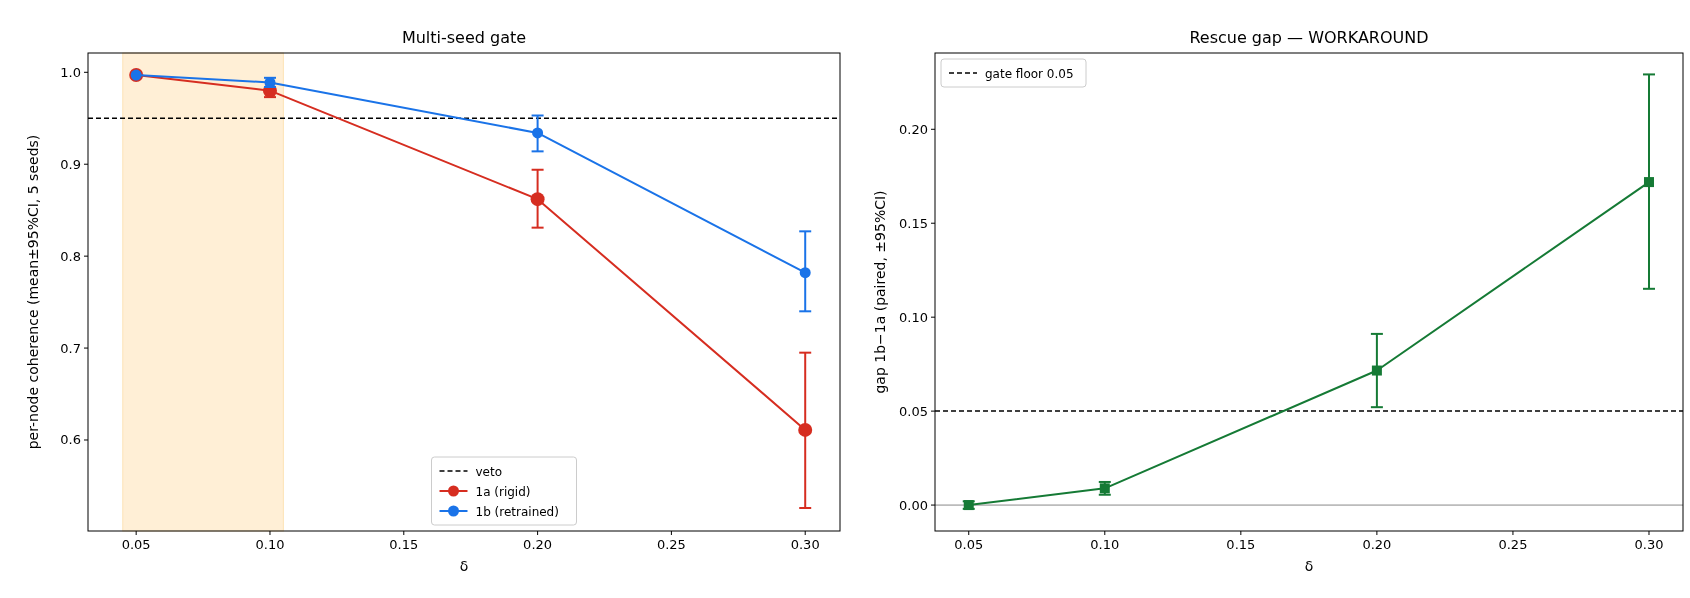 The width and height of the screenshot is (1690, 598). What do you see at coordinates (517, 511) in the screenshot?
I see `legend-label: 1b (retrained)` at bounding box center [517, 511].